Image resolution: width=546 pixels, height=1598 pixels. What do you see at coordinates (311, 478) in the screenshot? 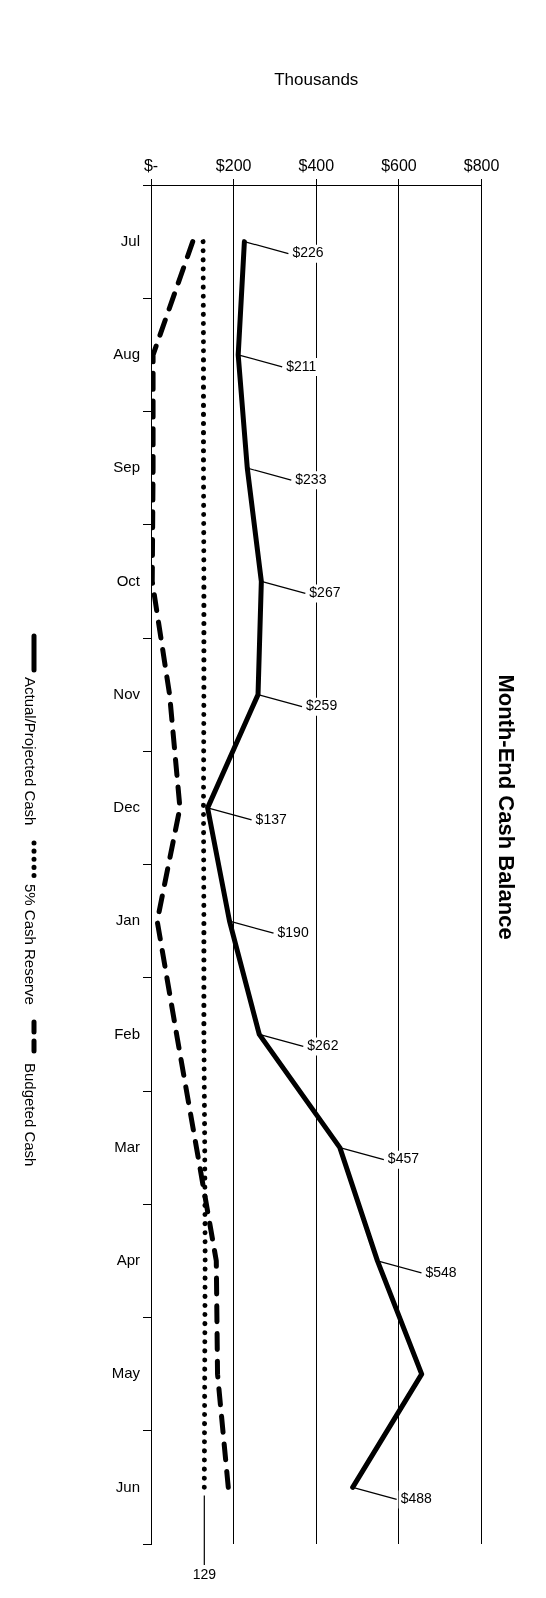
I see `data-label: $233` at bounding box center [311, 478].